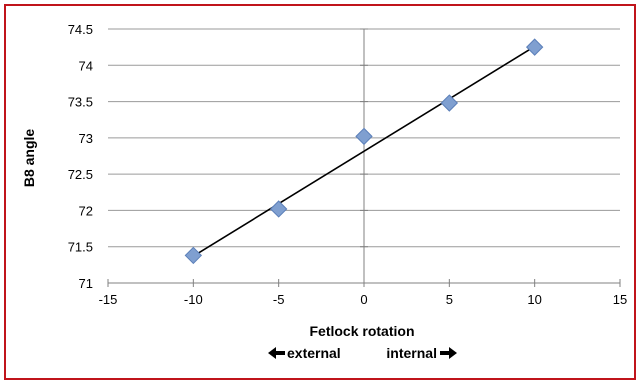 This screenshot has height=385, width=642. I want to click on y-tick-label: 73, so click(86, 138).